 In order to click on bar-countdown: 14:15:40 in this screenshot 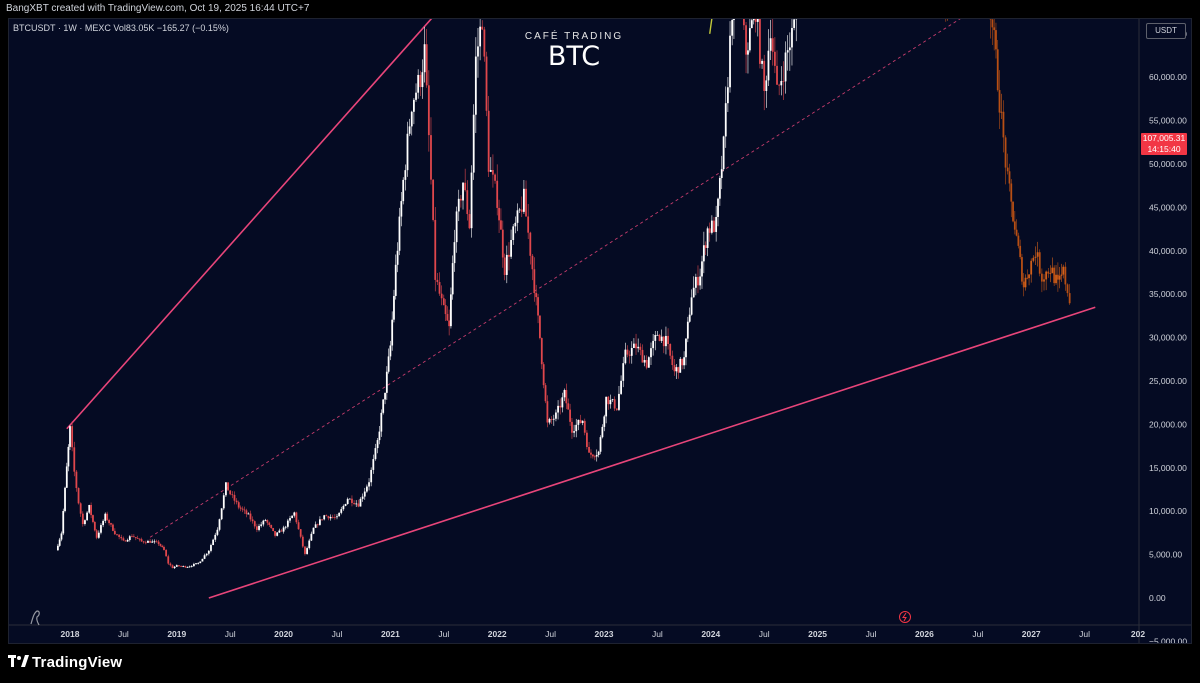, I will do `click(1164, 149)`.